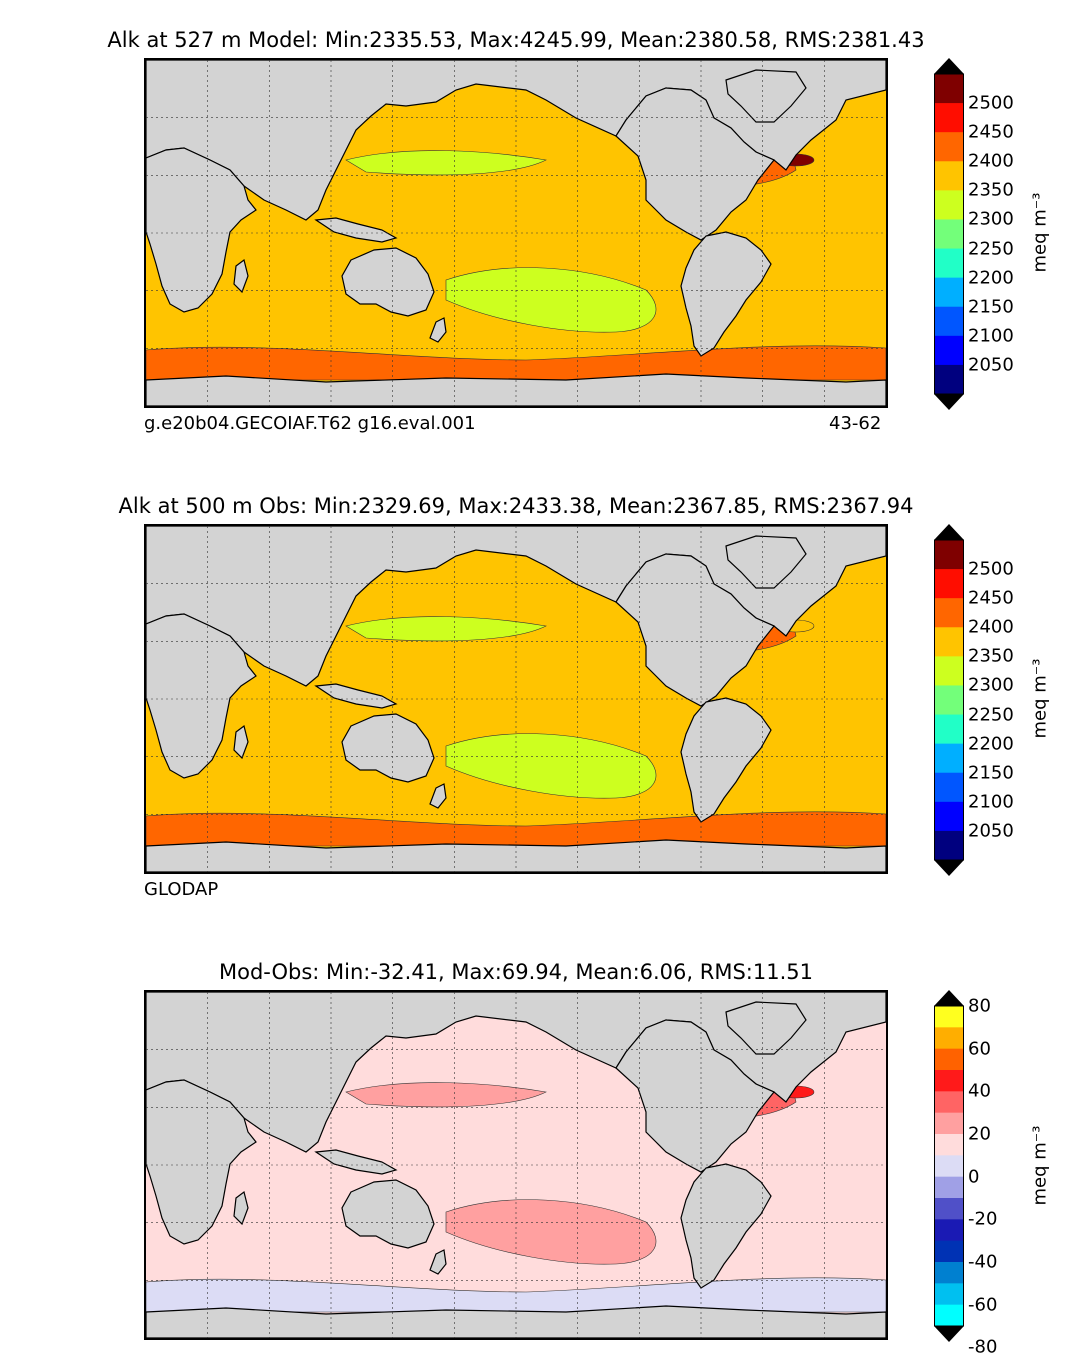 The height and width of the screenshot is (1372, 1088). What do you see at coordinates (991, 744) in the screenshot?
I see `colorbar-tick-label: 2200` at bounding box center [991, 744].